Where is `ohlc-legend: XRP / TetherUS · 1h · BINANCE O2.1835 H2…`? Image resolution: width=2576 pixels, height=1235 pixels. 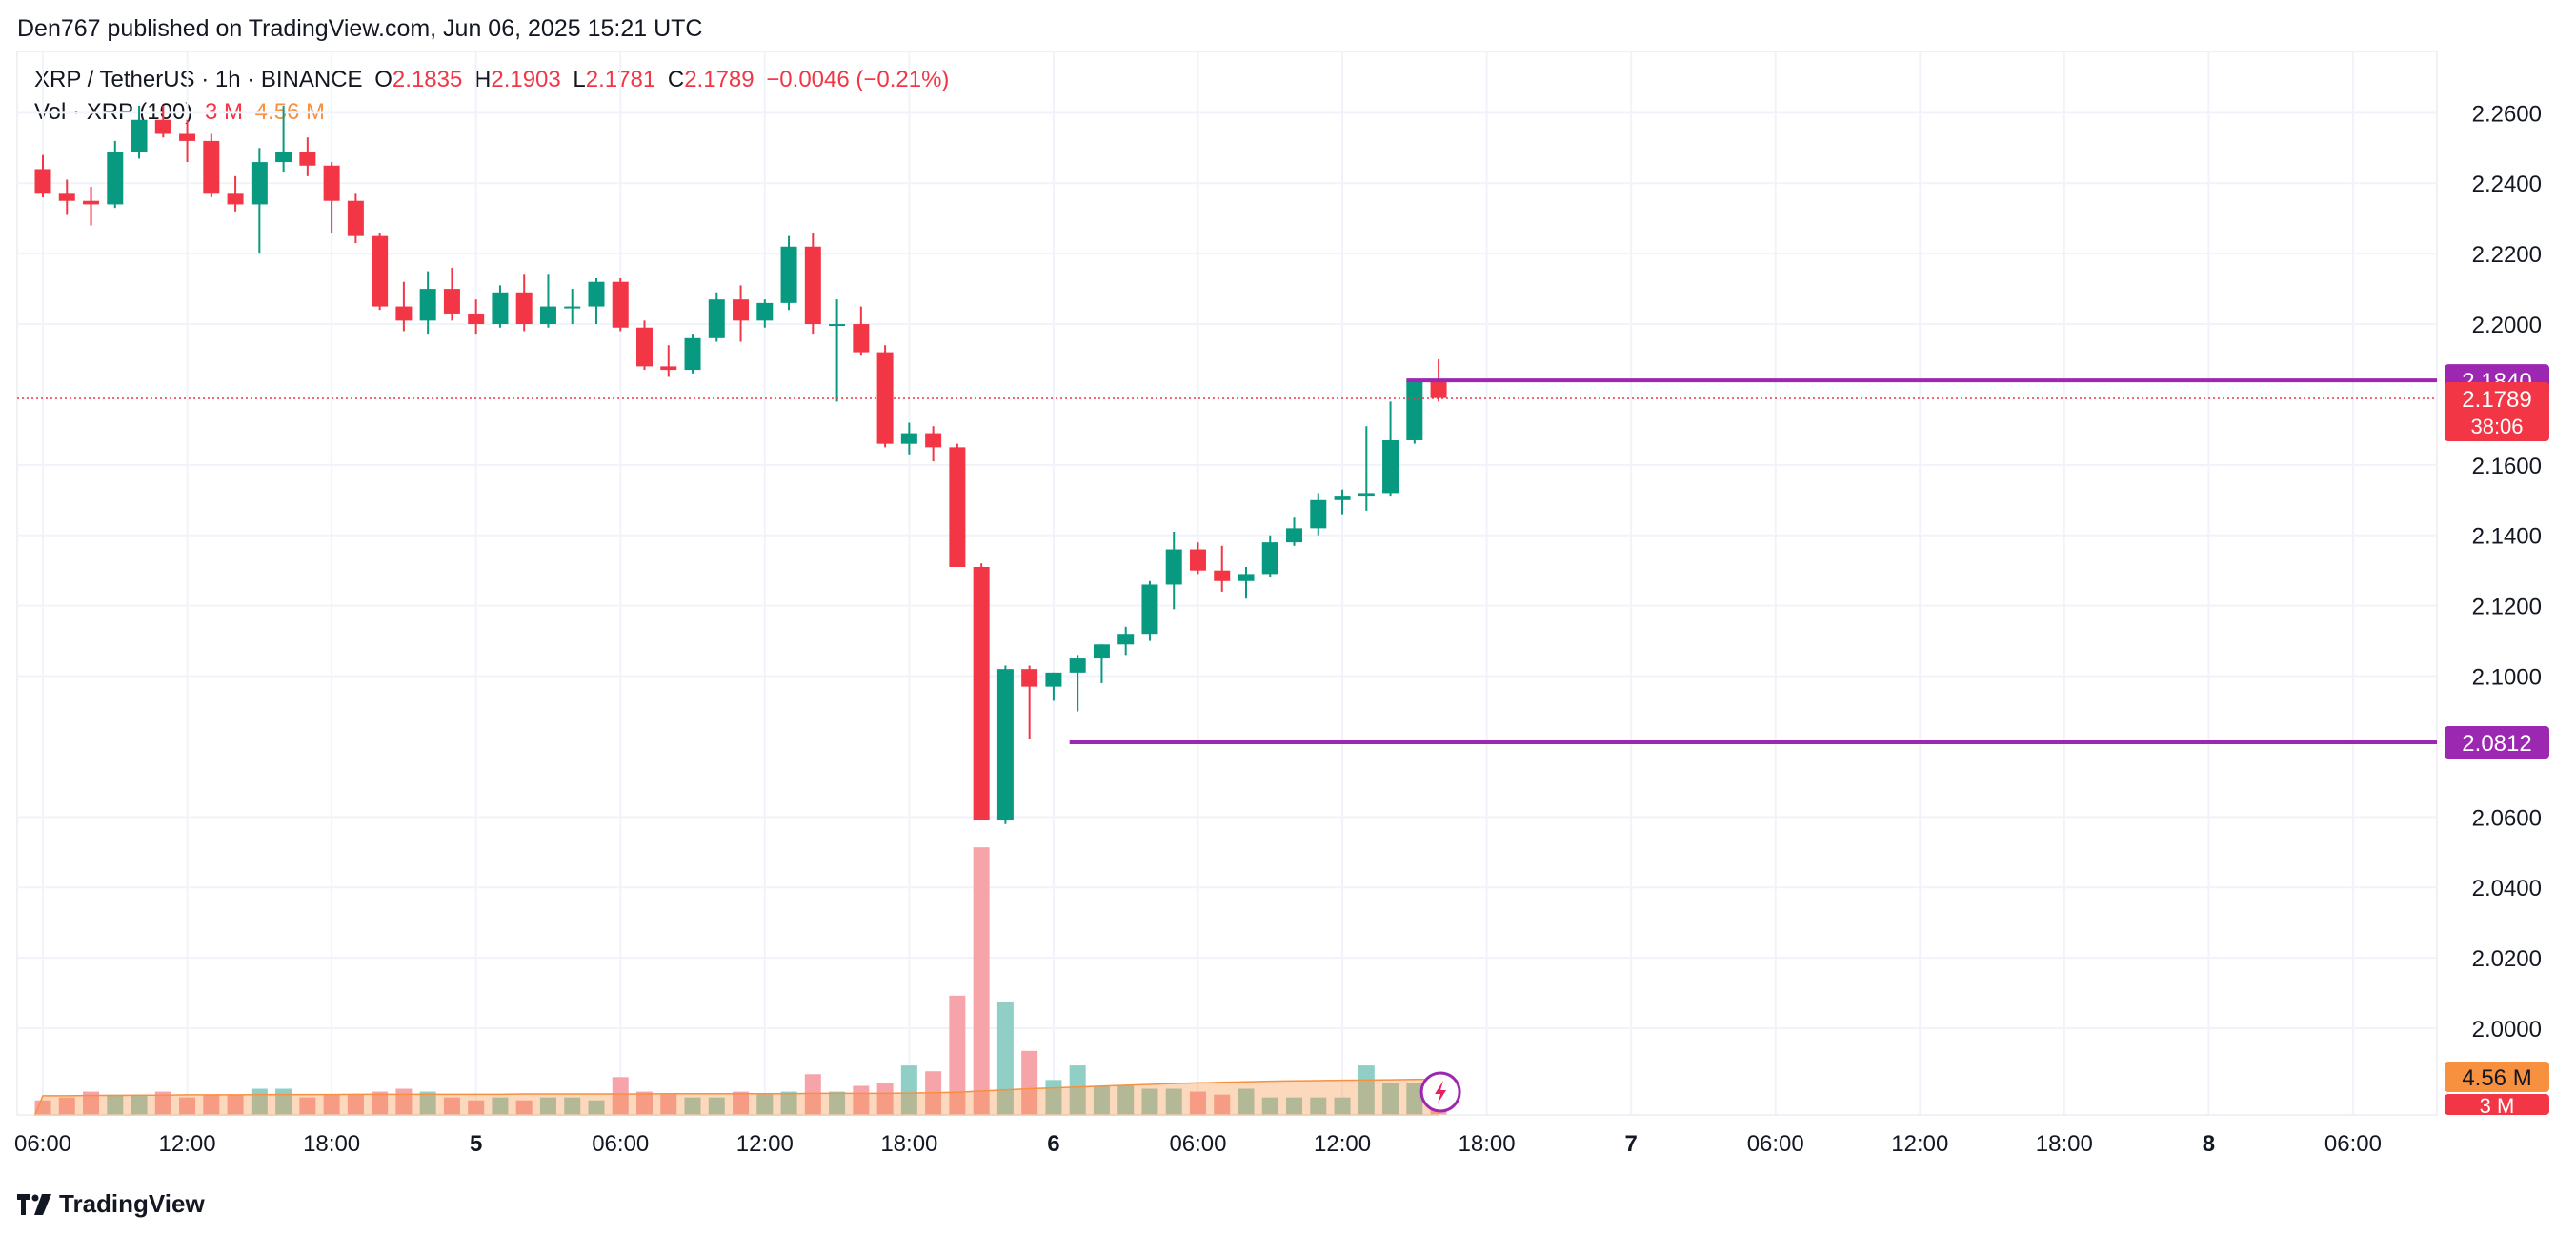 ohlc-legend: XRP / TetherUS · 1h · BINANCE O2.1835 H2… is located at coordinates (495, 80).